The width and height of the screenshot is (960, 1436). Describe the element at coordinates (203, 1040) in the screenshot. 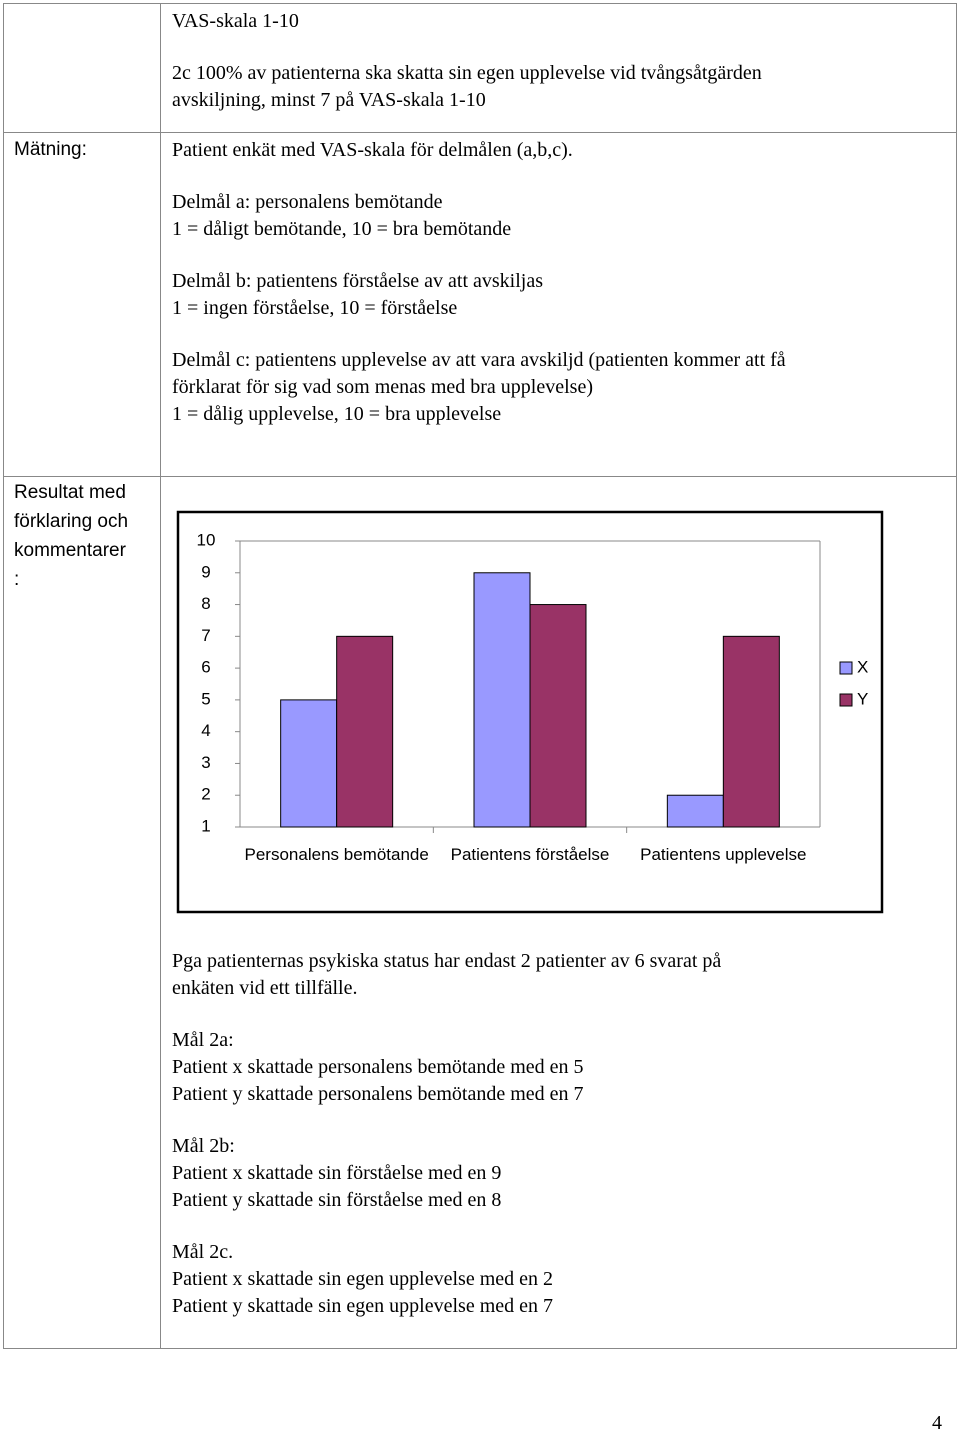

I see `text-line: Mål 2a:` at that location.